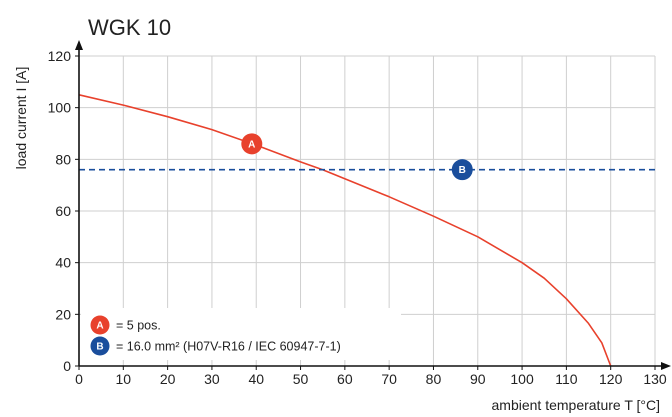 The width and height of the screenshot is (672, 417). Describe the element at coordinates (576, 405) in the screenshot. I see `x-axis-title: ambient temperature T [°C]` at that location.